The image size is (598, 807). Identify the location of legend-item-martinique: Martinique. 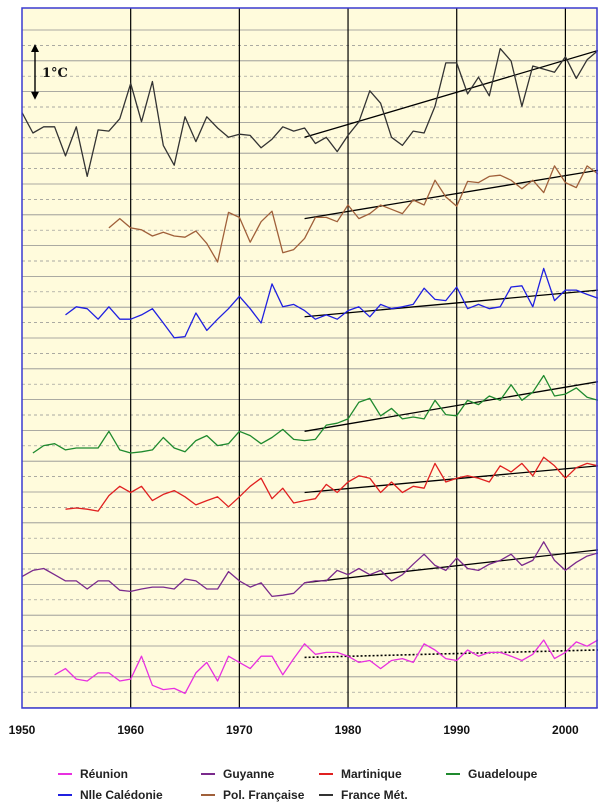
(360, 774).